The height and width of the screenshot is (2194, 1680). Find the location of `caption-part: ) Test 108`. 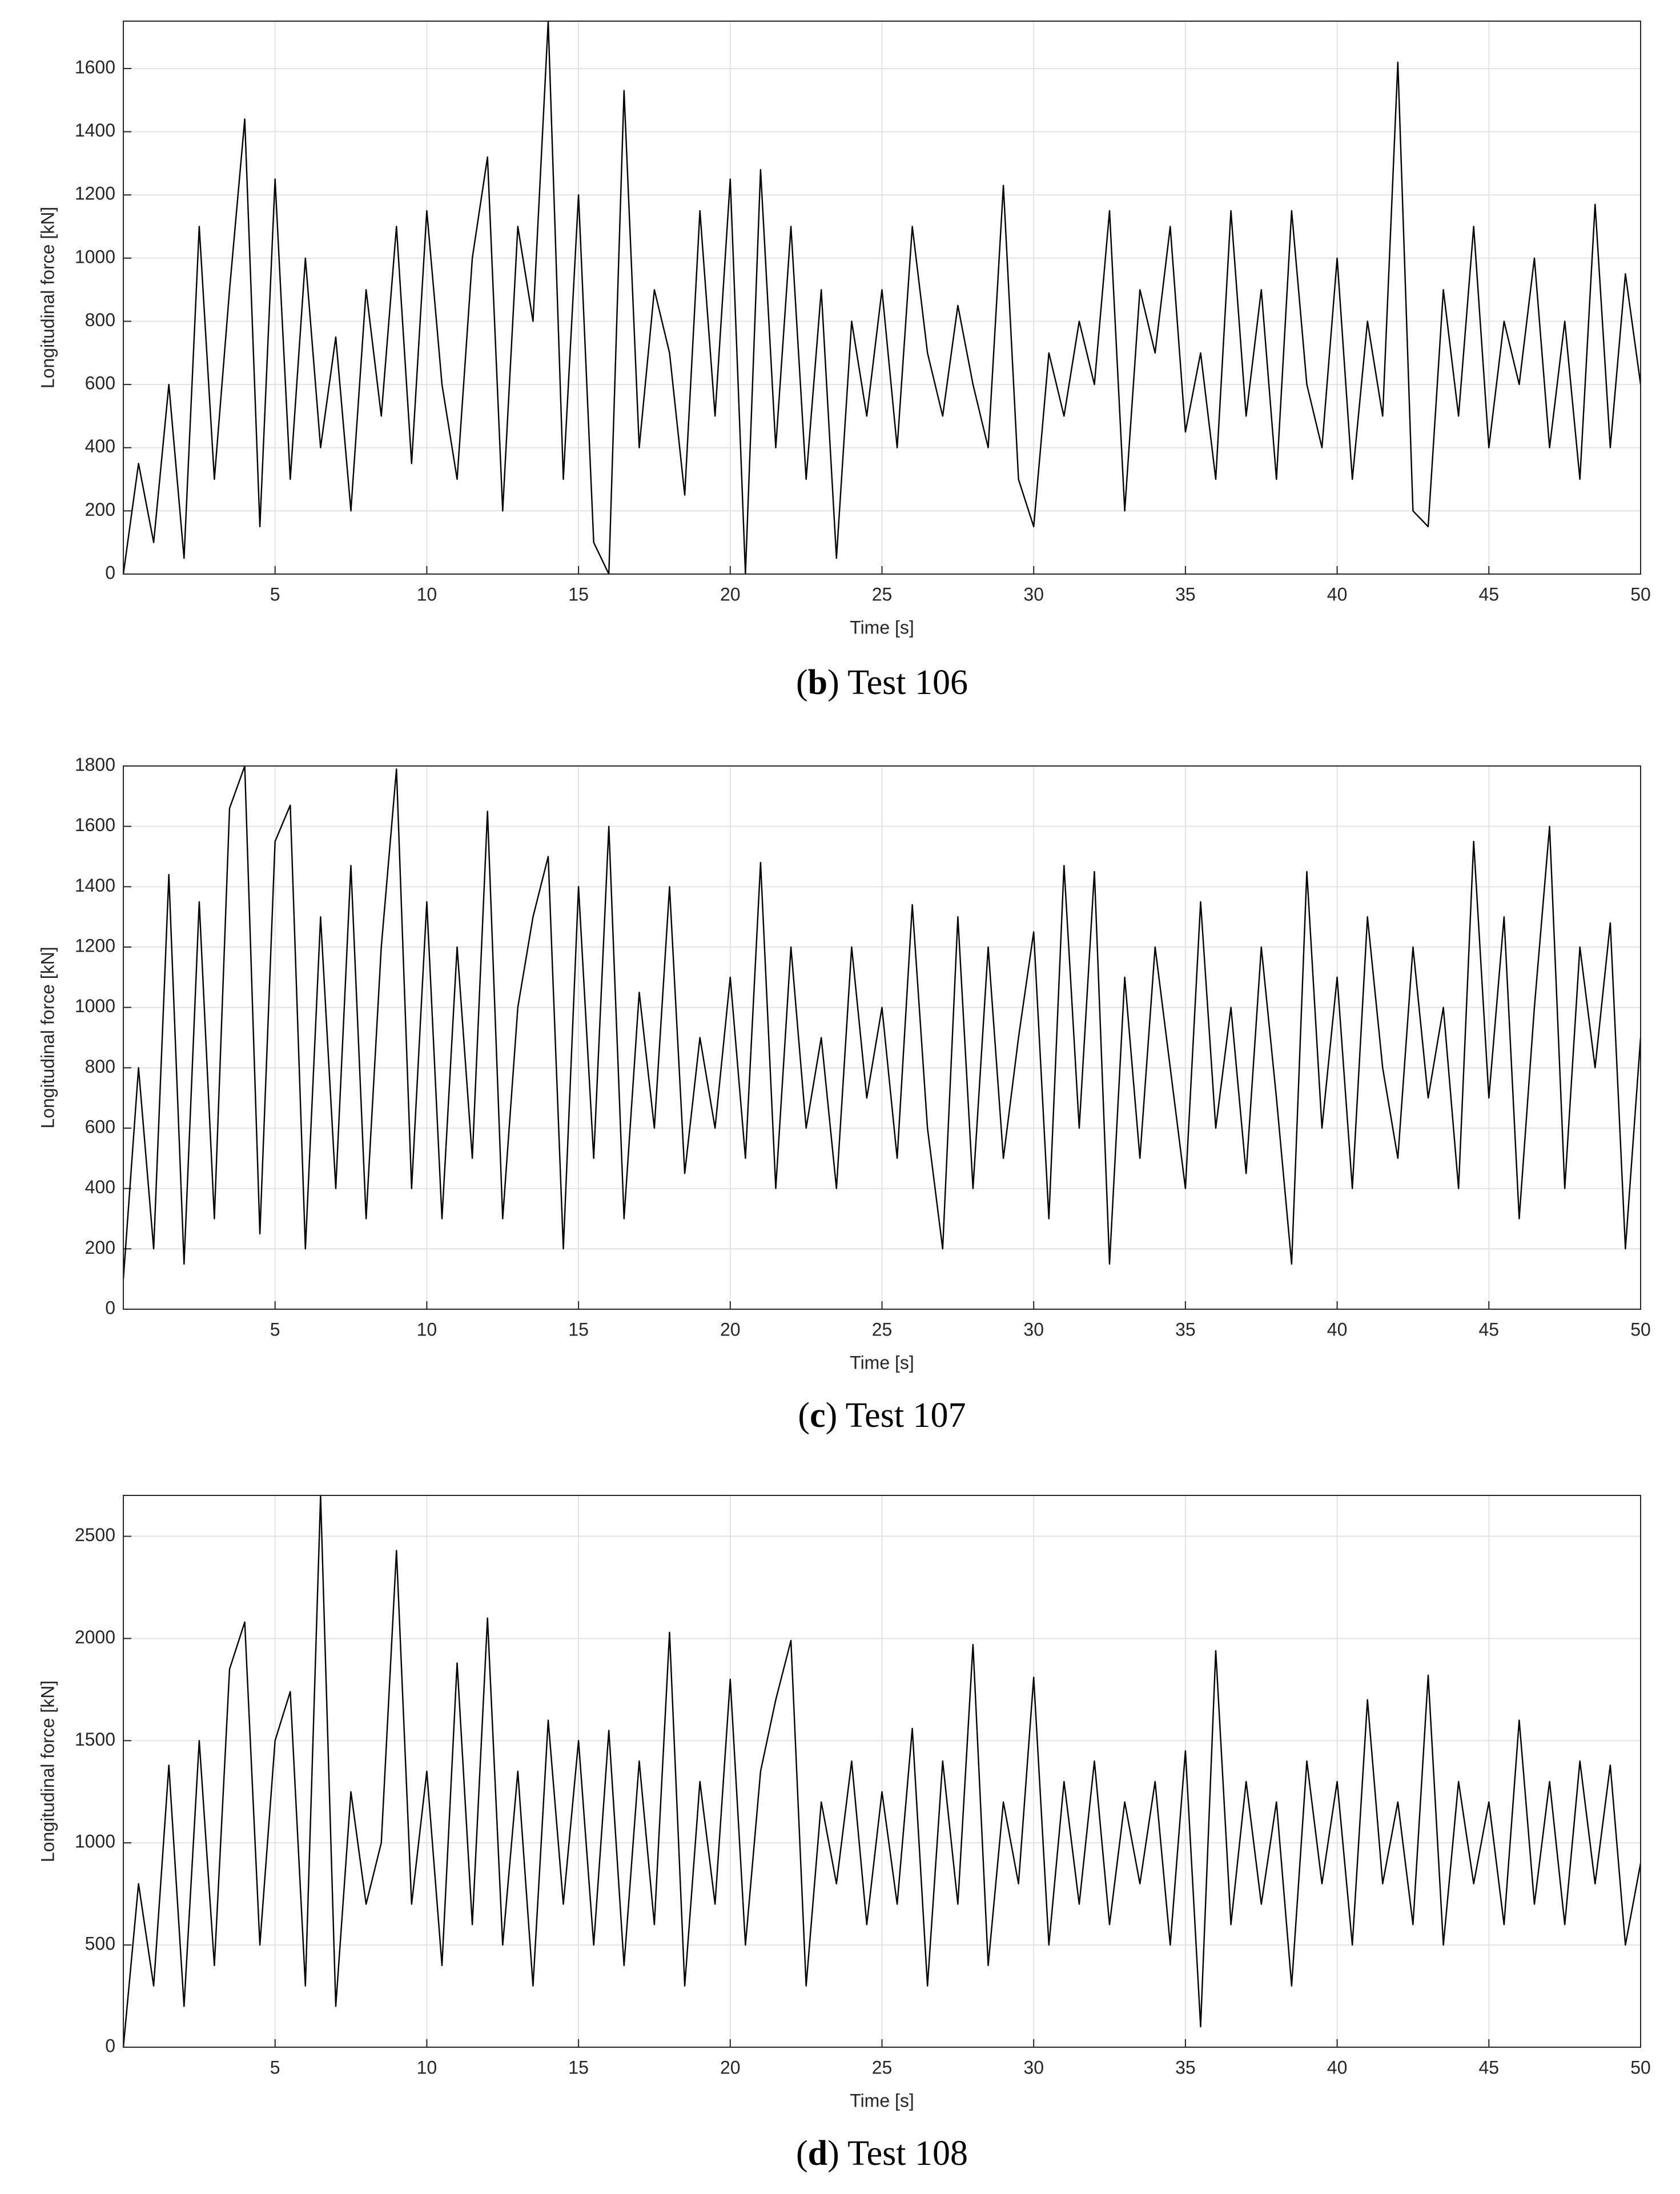

caption-part: ) Test 108 is located at coordinates (897, 2153).